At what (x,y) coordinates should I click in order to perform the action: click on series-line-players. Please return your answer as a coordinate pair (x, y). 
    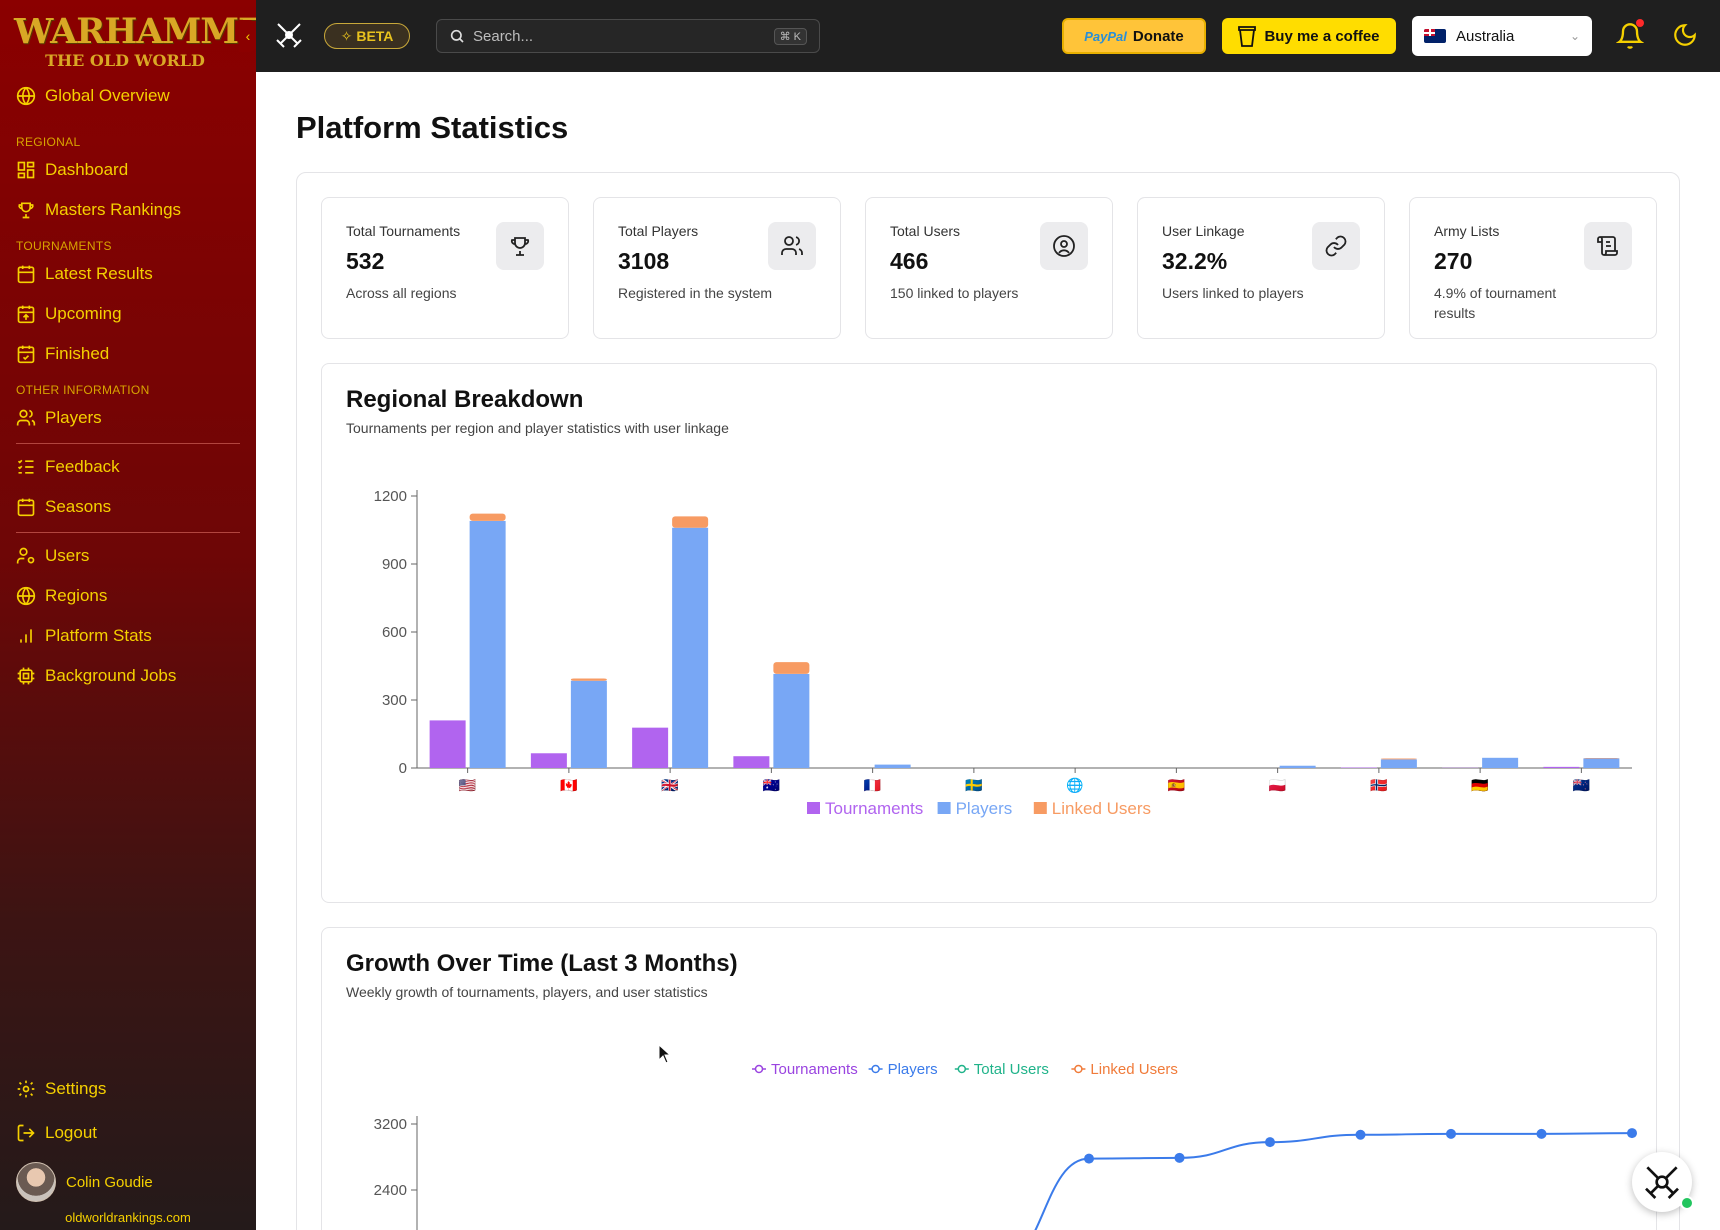
    Looking at the image, I should click on (1333, 1181).